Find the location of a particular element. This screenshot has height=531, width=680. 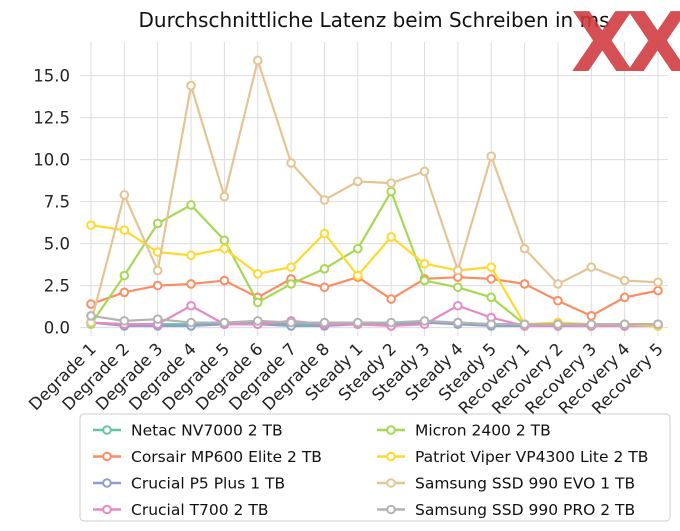

legend-label: Crucial T700 2 TB is located at coordinates (199, 510).